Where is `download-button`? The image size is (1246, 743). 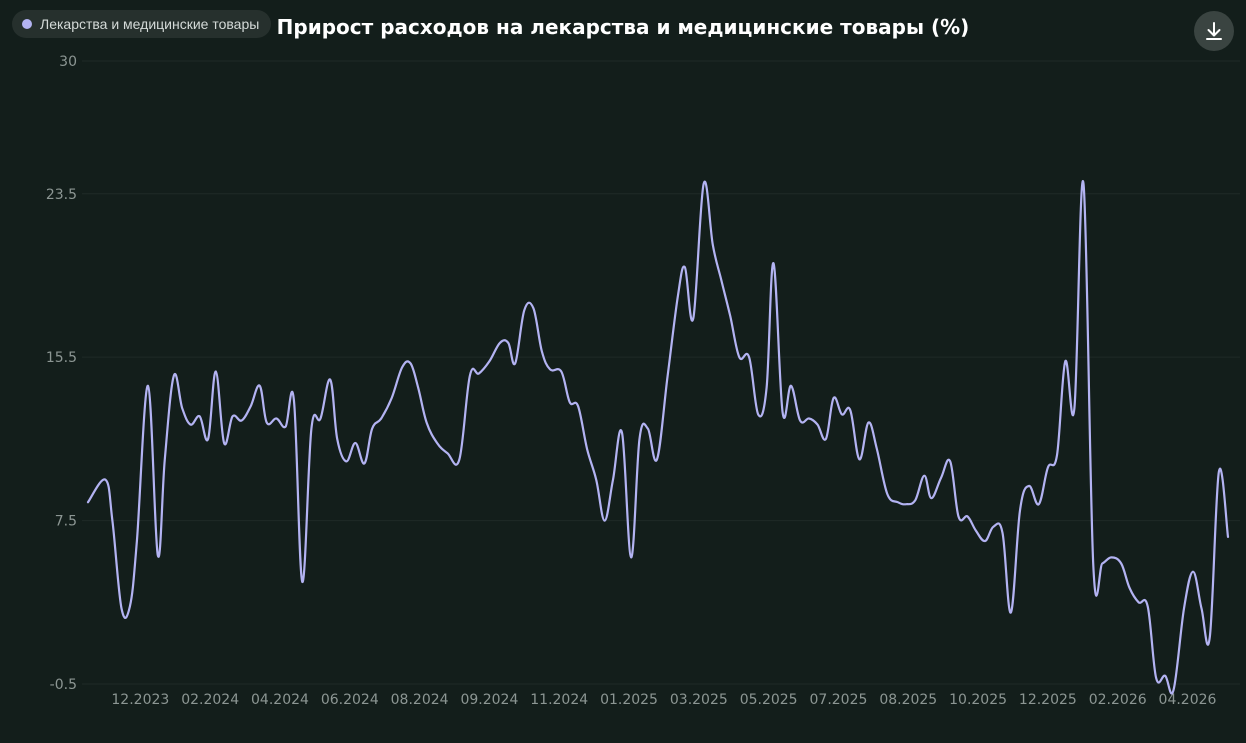
download-button is located at coordinates (1214, 31).